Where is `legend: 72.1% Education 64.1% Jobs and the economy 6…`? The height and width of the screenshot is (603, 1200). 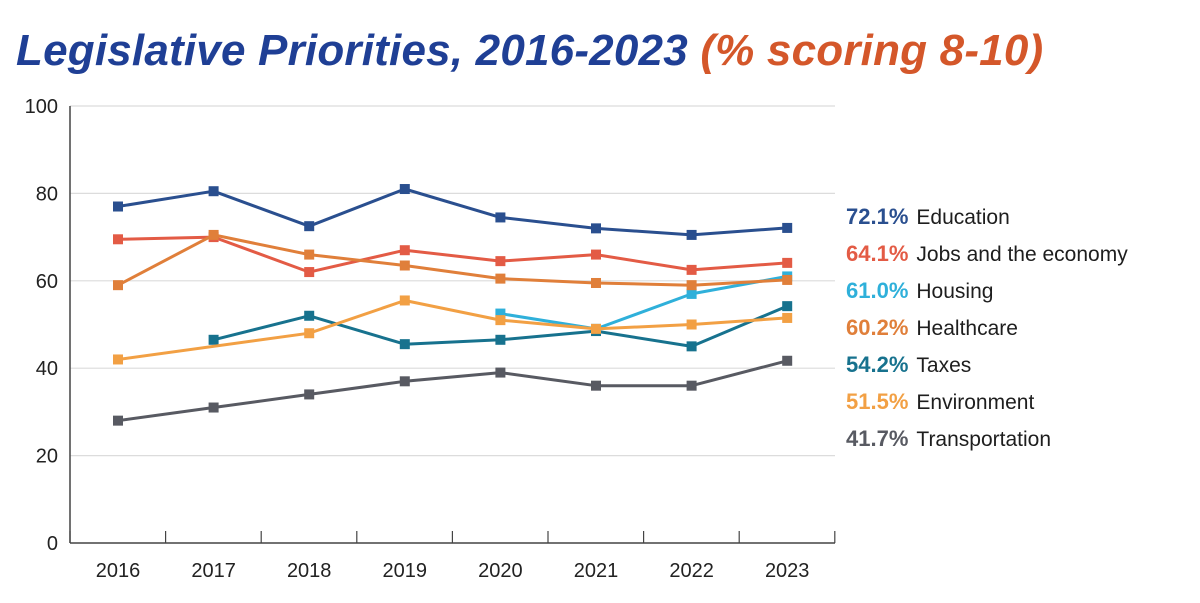 legend: 72.1% Education 64.1% Jobs and the economy 6… is located at coordinates (987, 327).